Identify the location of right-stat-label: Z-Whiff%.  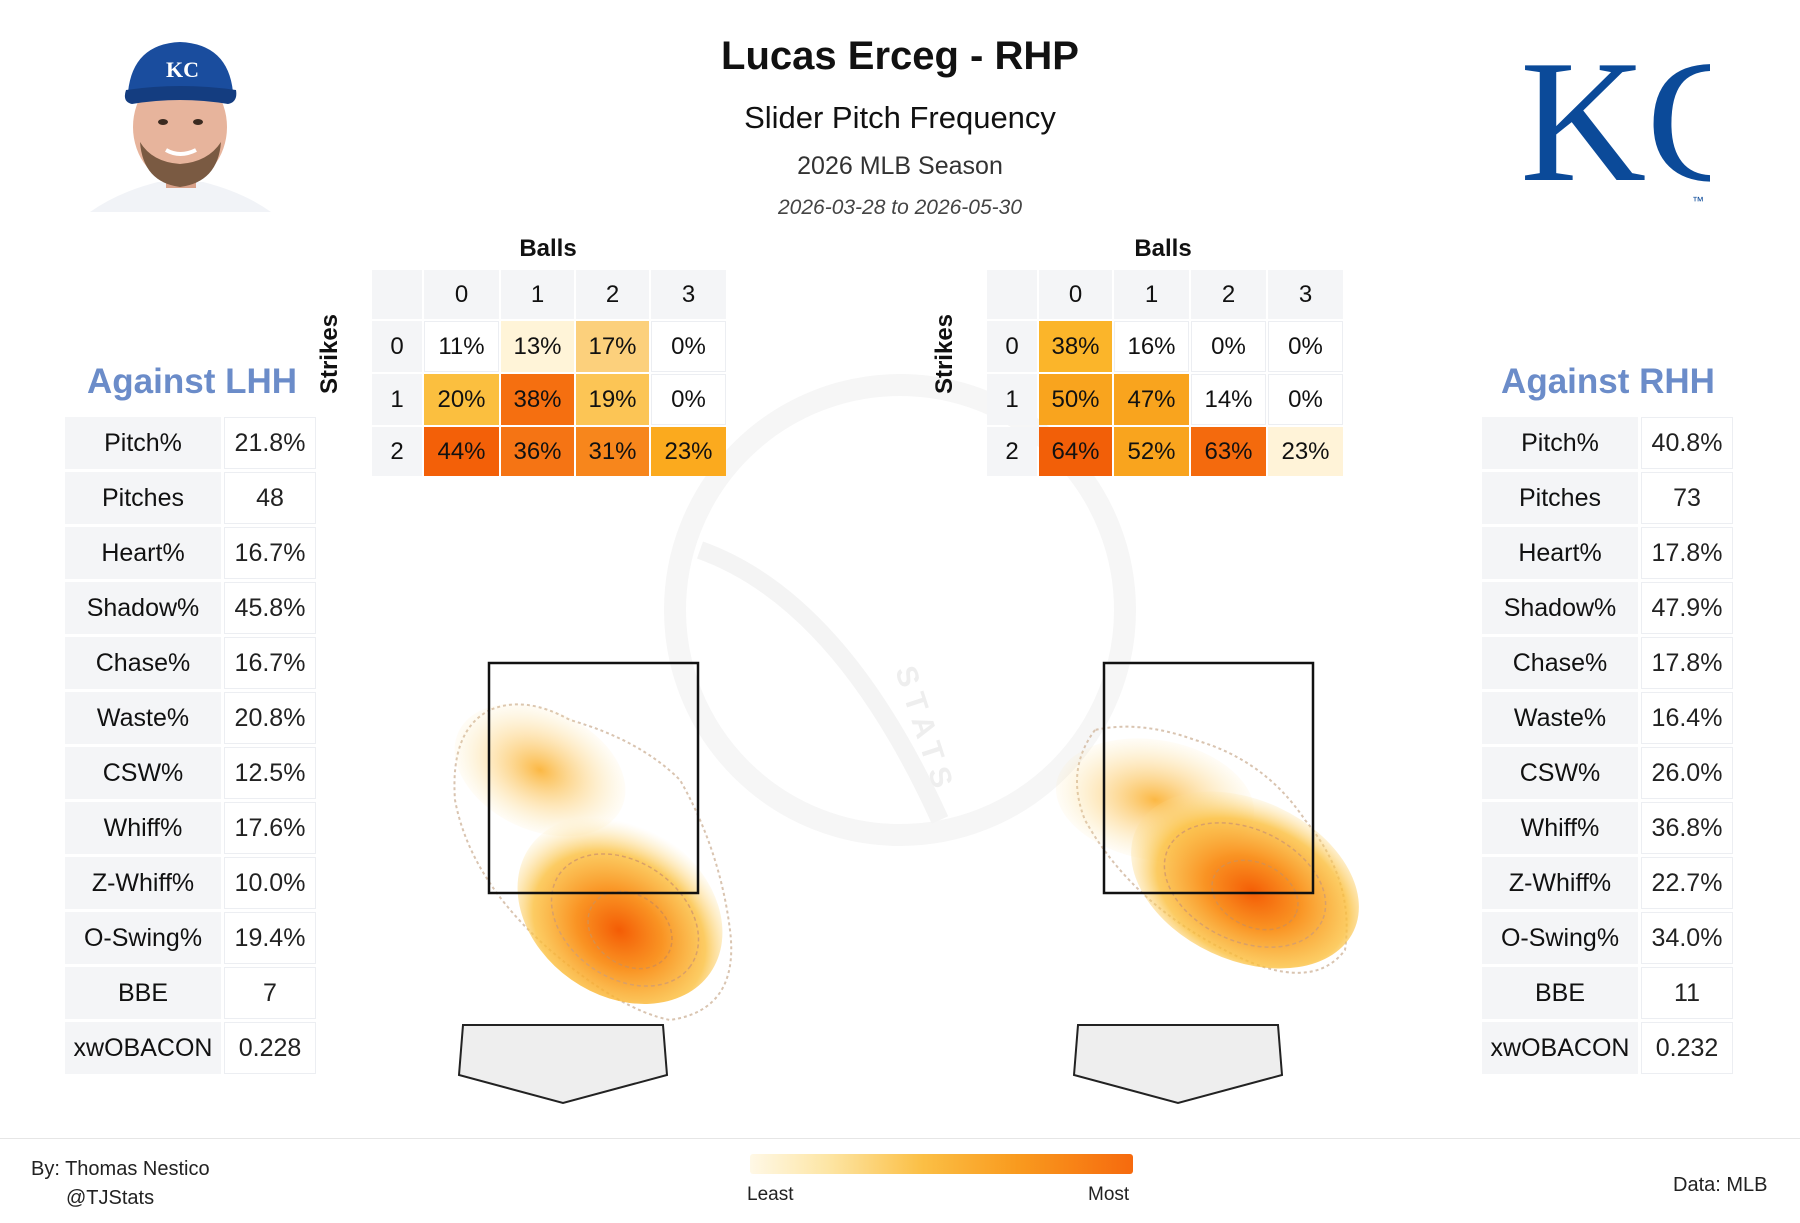
(1560, 883).